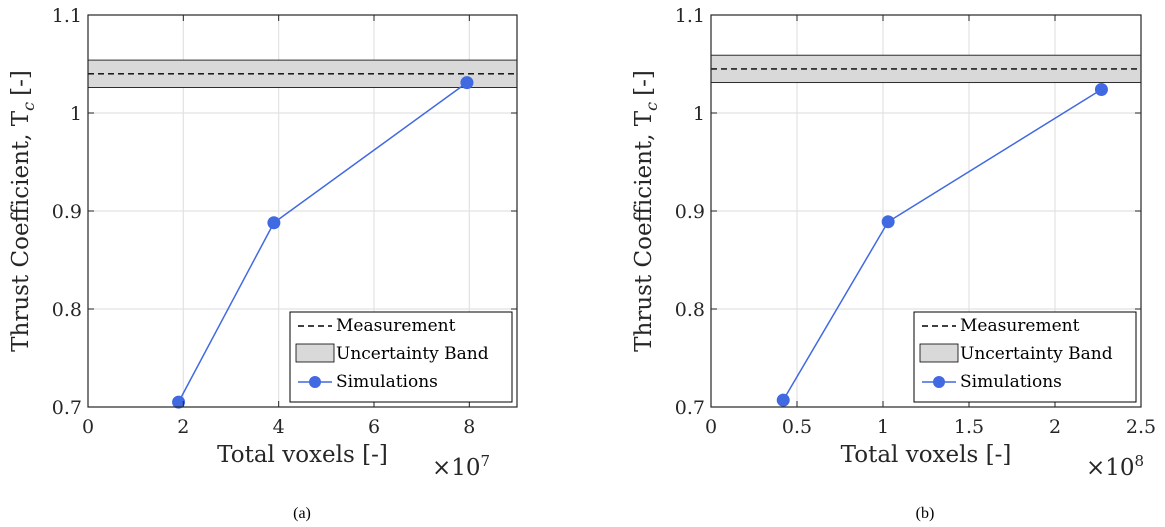 The image size is (1165, 527). I want to click on x-tick-label: 8, so click(469, 427).